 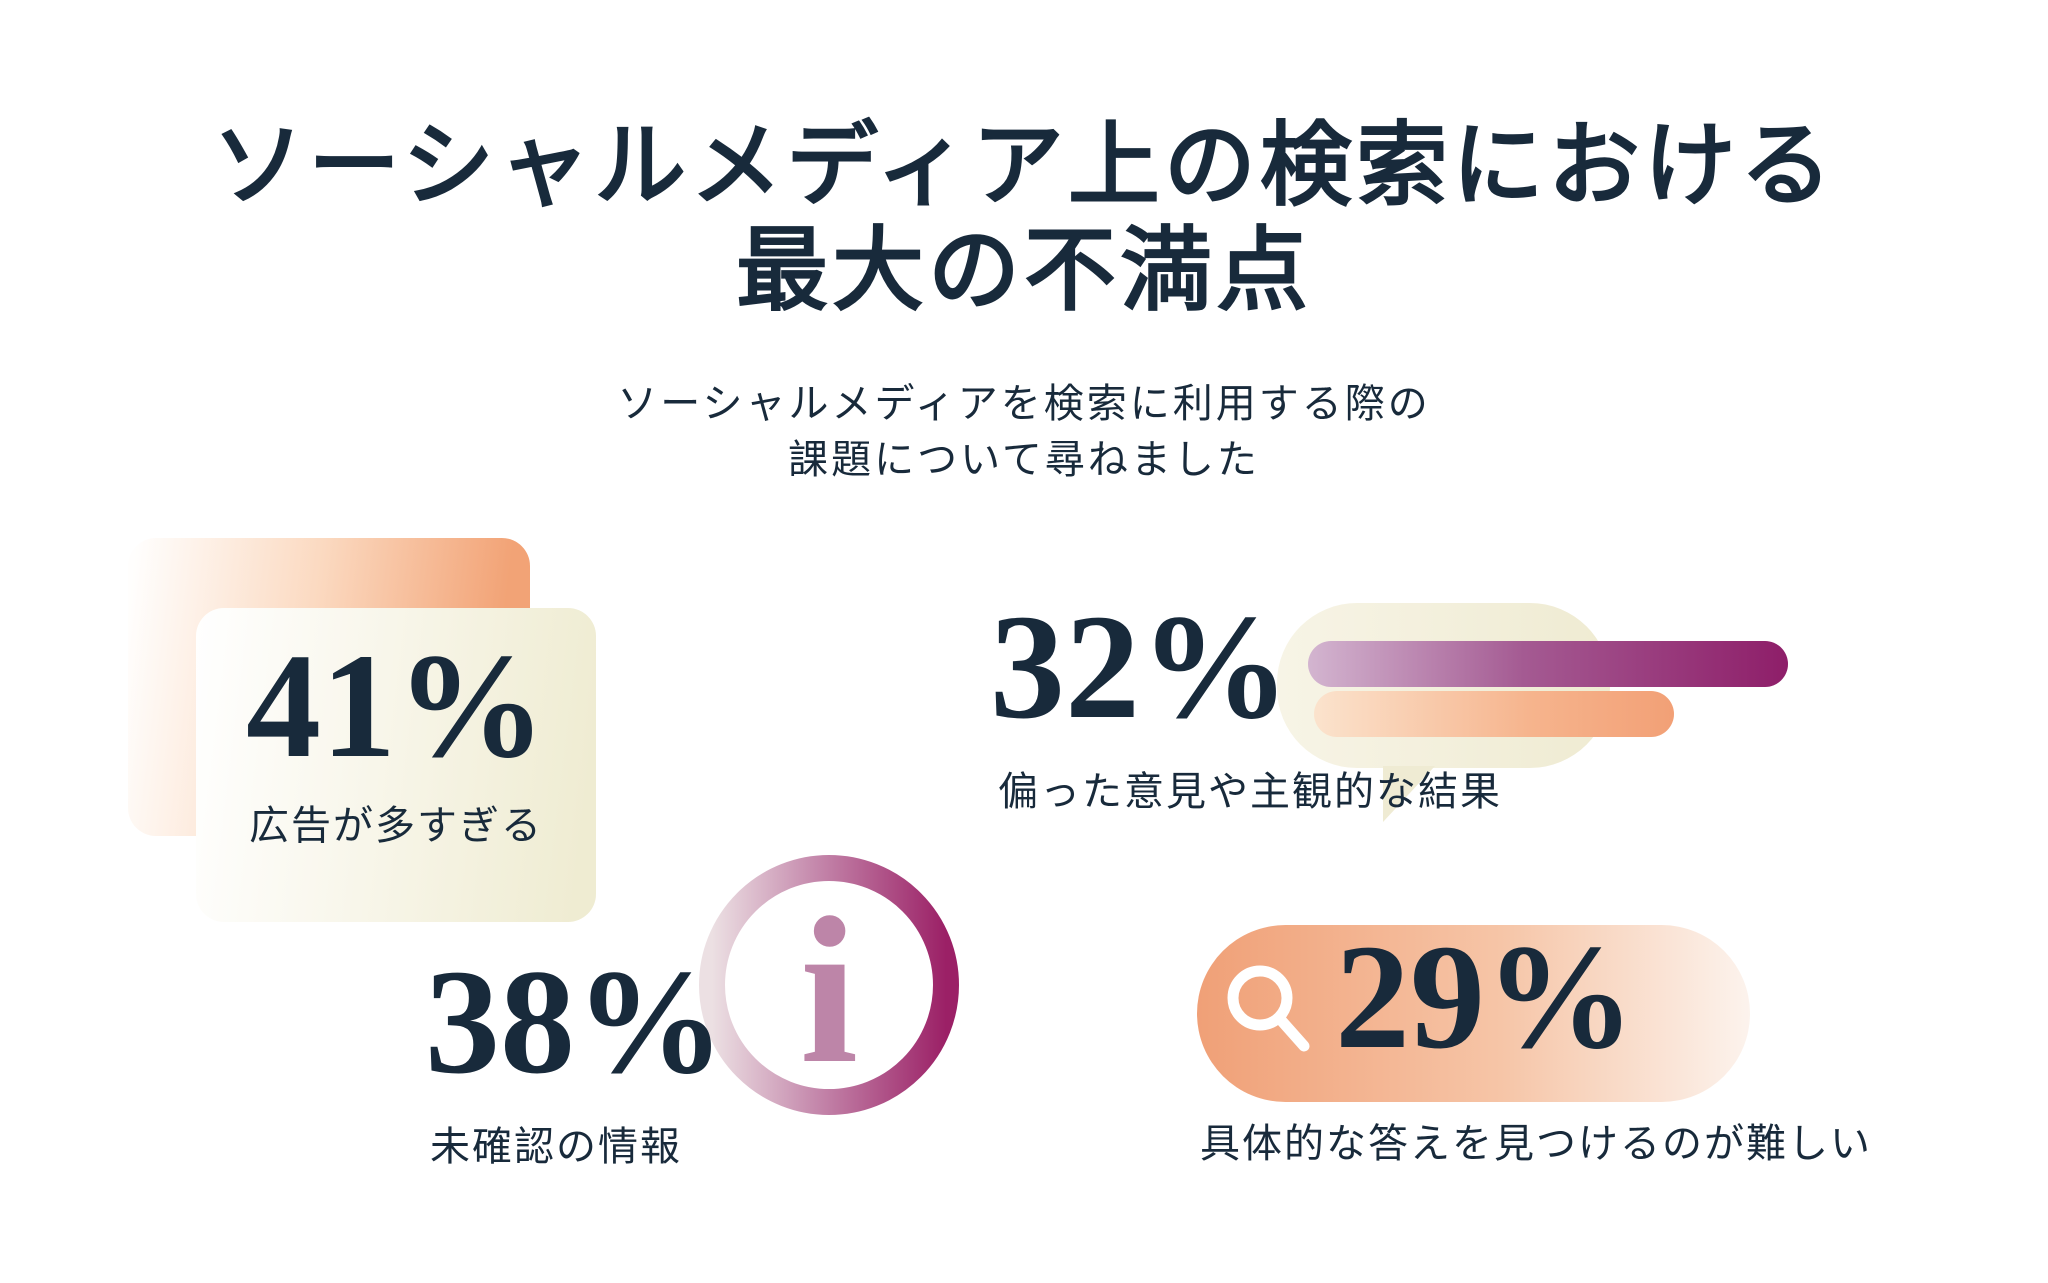 What do you see at coordinates (1024, 432) in the screenshot?
I see `page-subtitle: ソーシャルメディアを検索に利用する際の 課題について尋ねました` at bounding box center [1024, 432].